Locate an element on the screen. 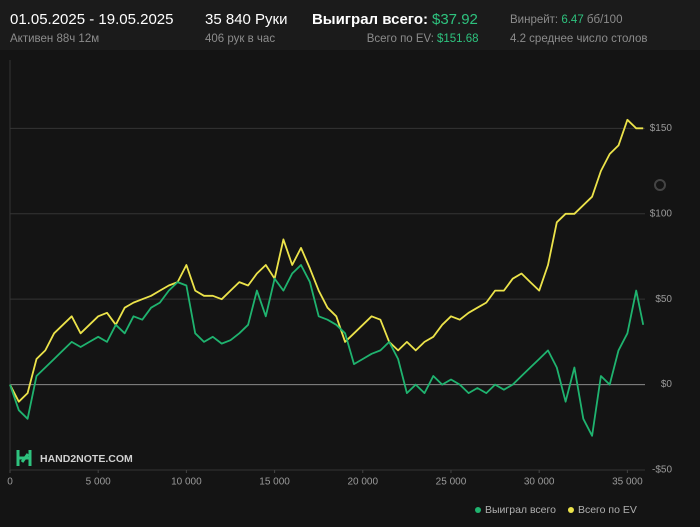 Image resolution: width=700 pixels, height=527 pixels. header-bg is located at coordinates (350, 25).